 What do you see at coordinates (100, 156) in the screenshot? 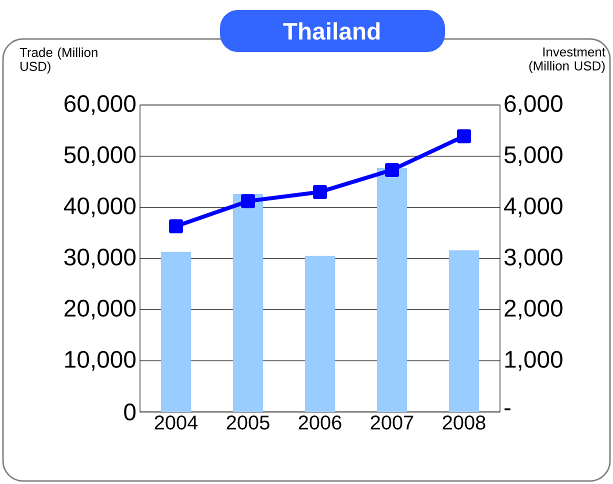
I see `y-tick-label: 50,000` at bounding box center [100, 156].